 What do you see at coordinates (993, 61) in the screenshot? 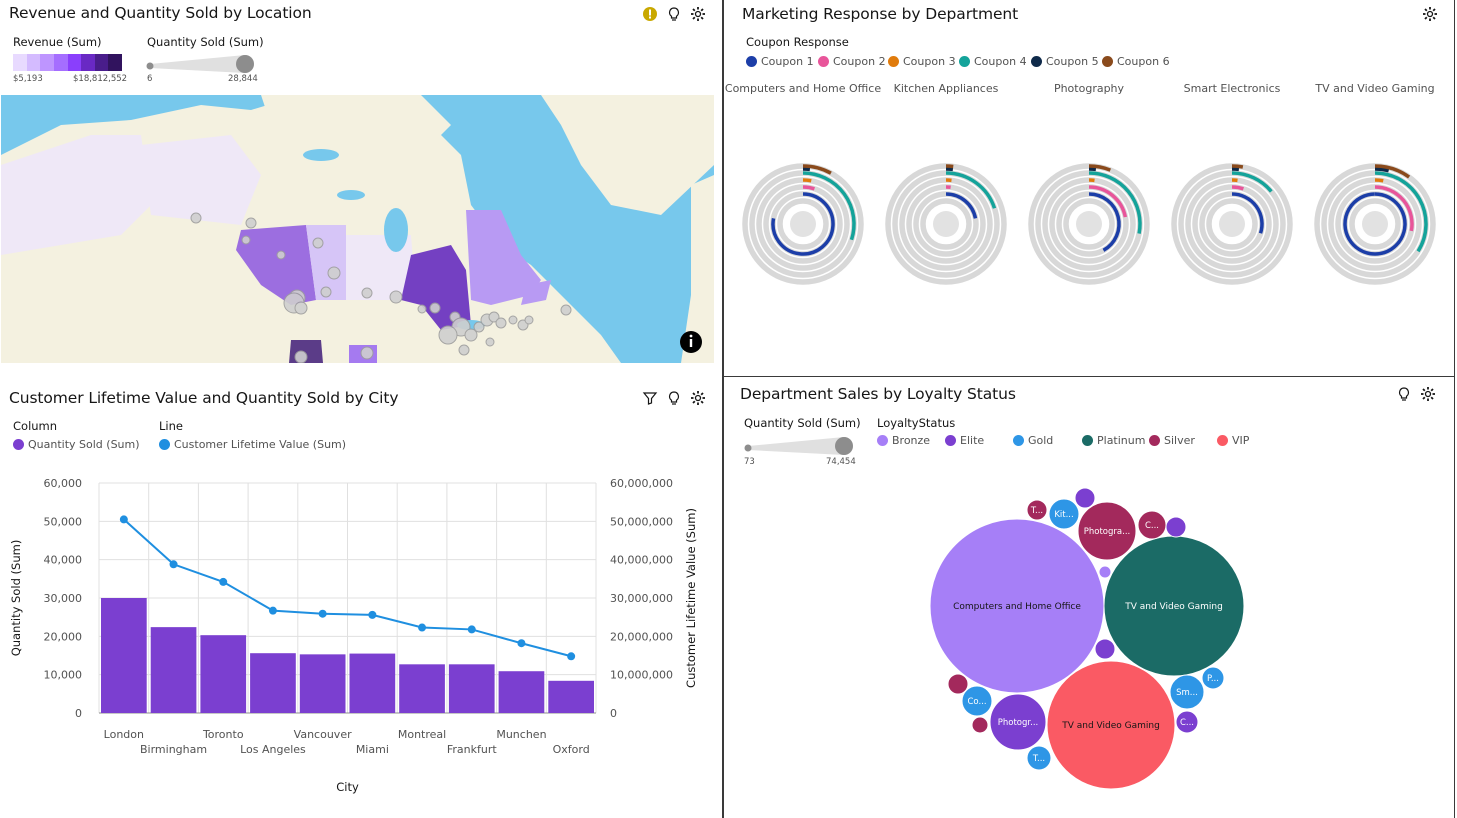
I see `coupon-legend-item: Coupon 4` at bounding box center [993, 61].